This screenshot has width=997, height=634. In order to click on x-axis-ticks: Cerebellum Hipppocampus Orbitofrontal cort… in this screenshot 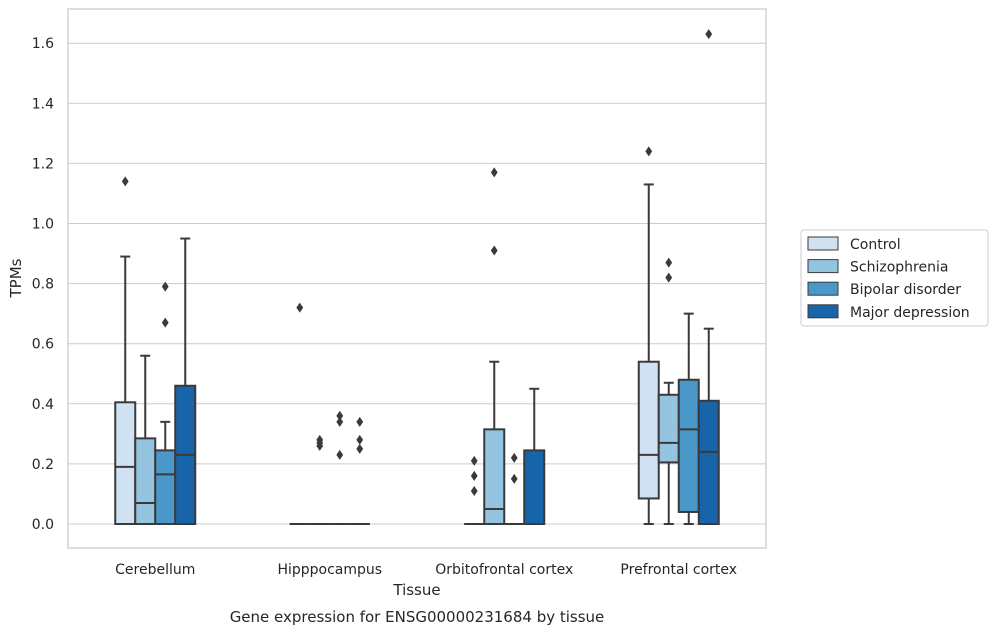, I will do `click(426, 570)`.